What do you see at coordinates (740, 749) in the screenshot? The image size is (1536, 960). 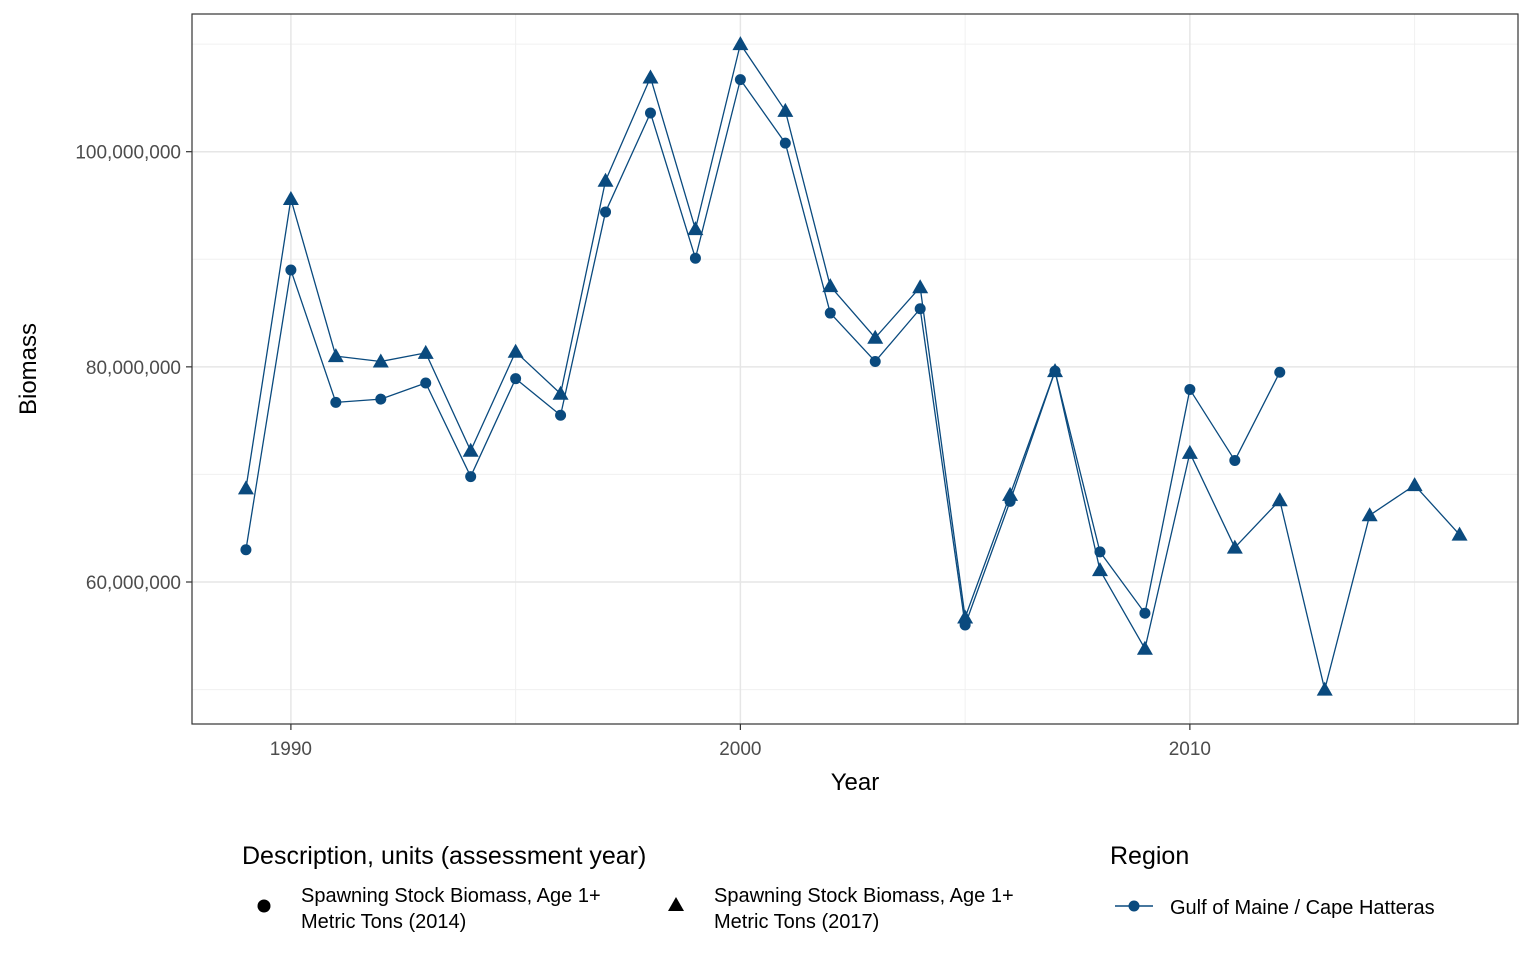 I see `x-tick-label: 2000` at bounding box center [740, 749].